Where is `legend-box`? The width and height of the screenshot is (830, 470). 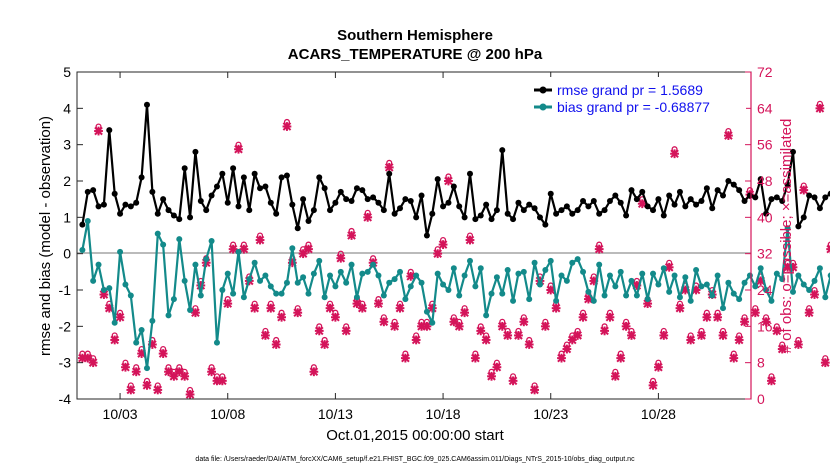
legend-box is located at coordinates (637, 97).